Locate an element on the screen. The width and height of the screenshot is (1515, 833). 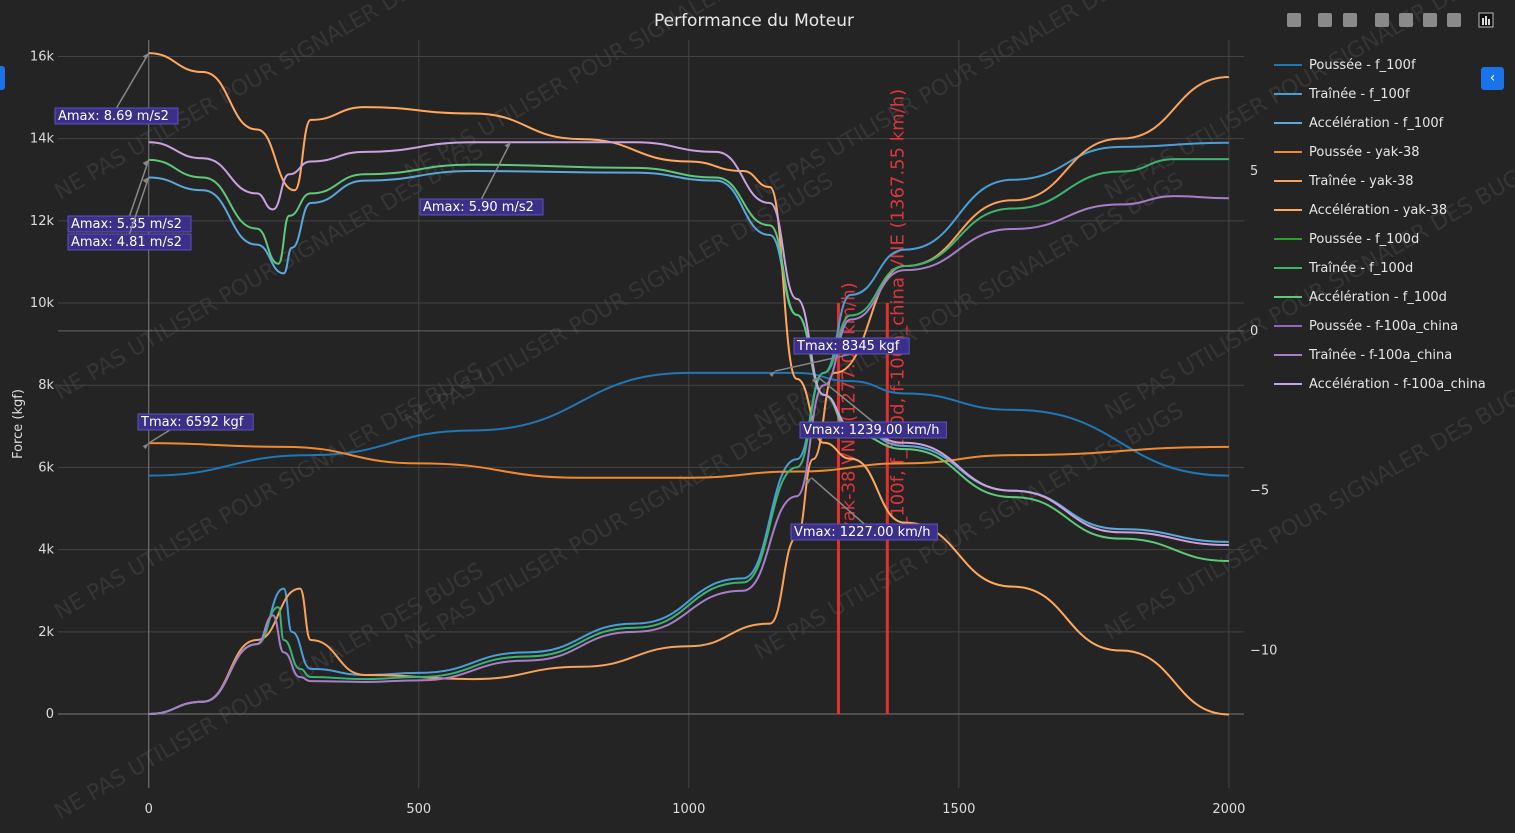
x-tick-label: 2000 is located at coordinates (1228, 809).